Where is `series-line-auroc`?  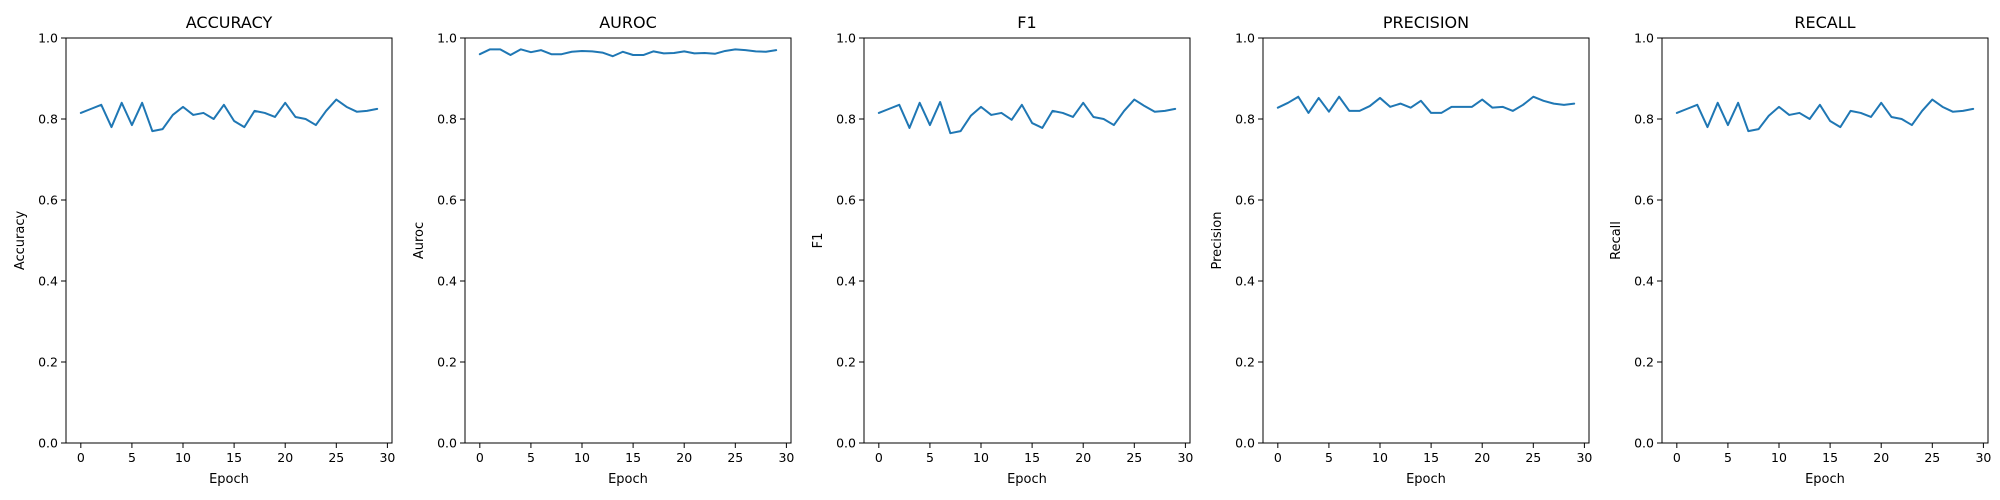 series-line-auroc is located at coordinates (628, 53).